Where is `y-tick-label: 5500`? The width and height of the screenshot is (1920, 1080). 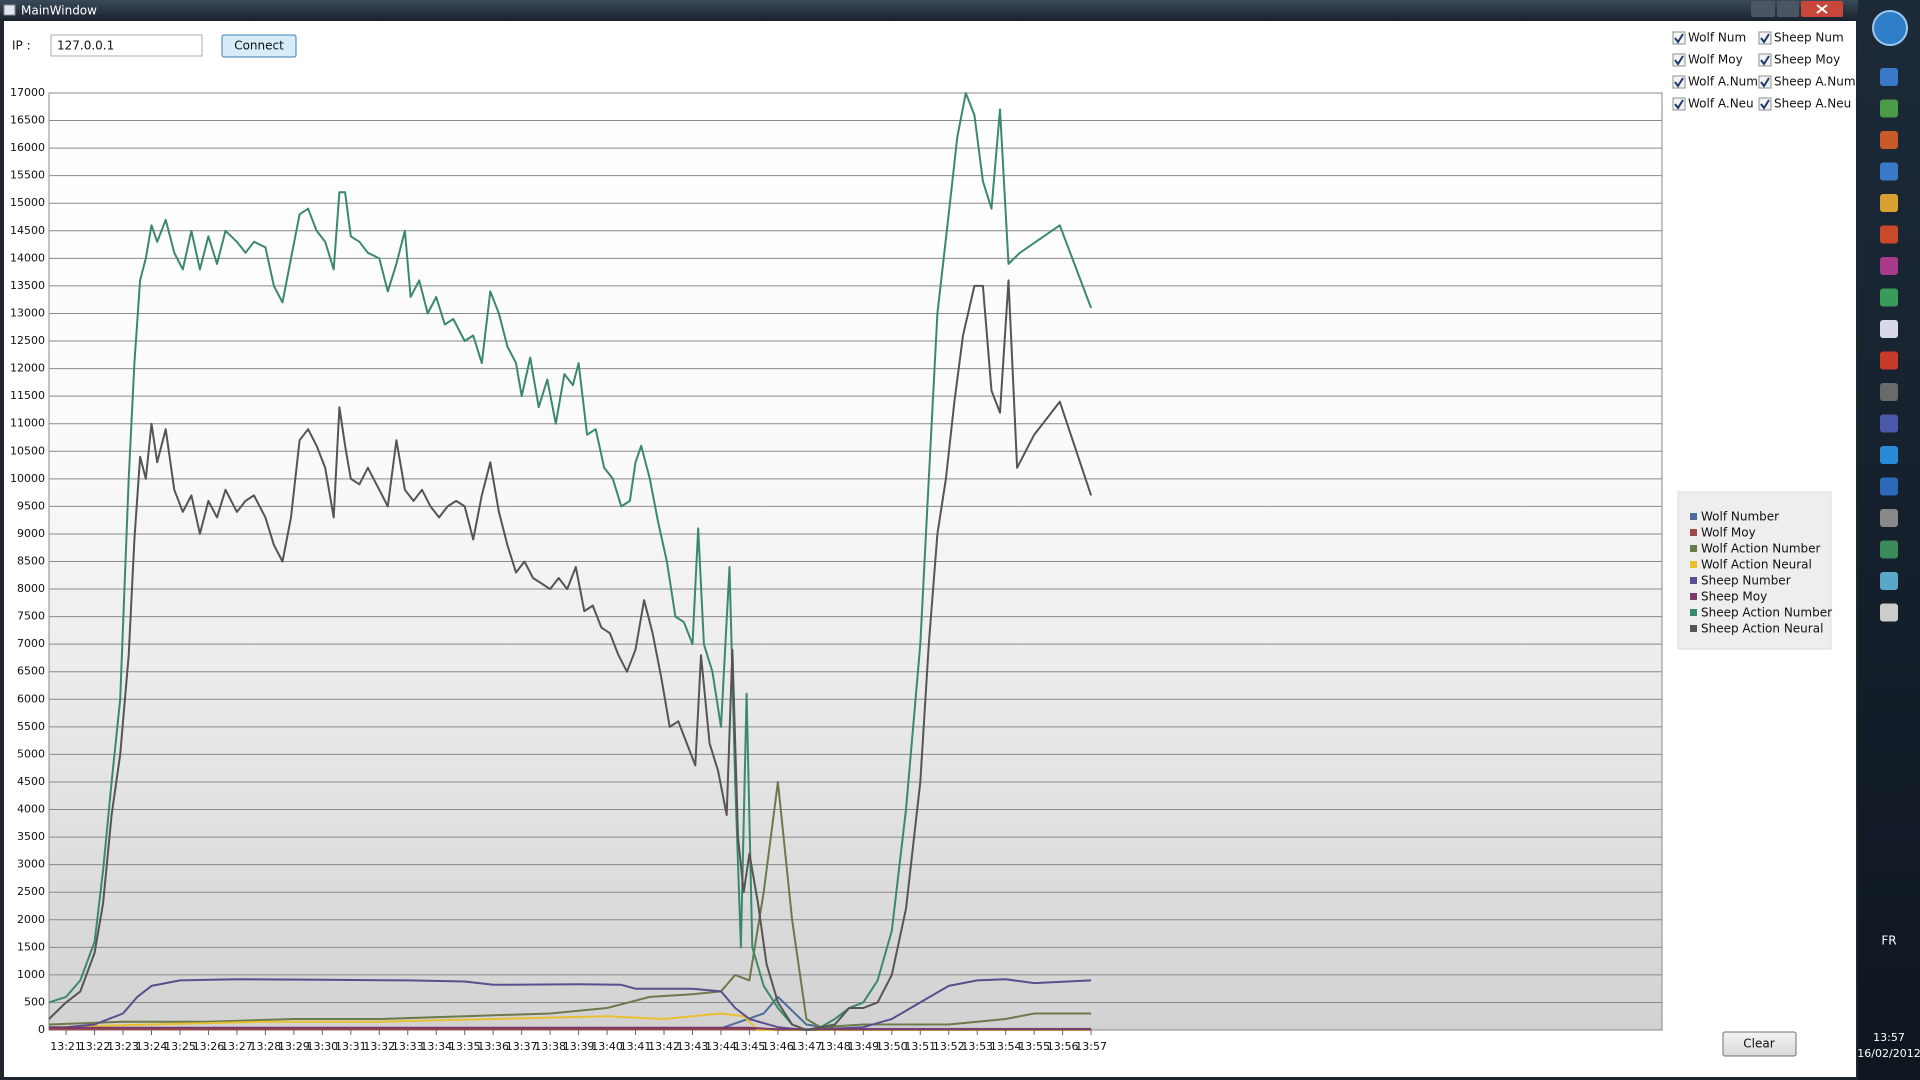 y-tick-label: 5500 is located at coordinates (31, 726).